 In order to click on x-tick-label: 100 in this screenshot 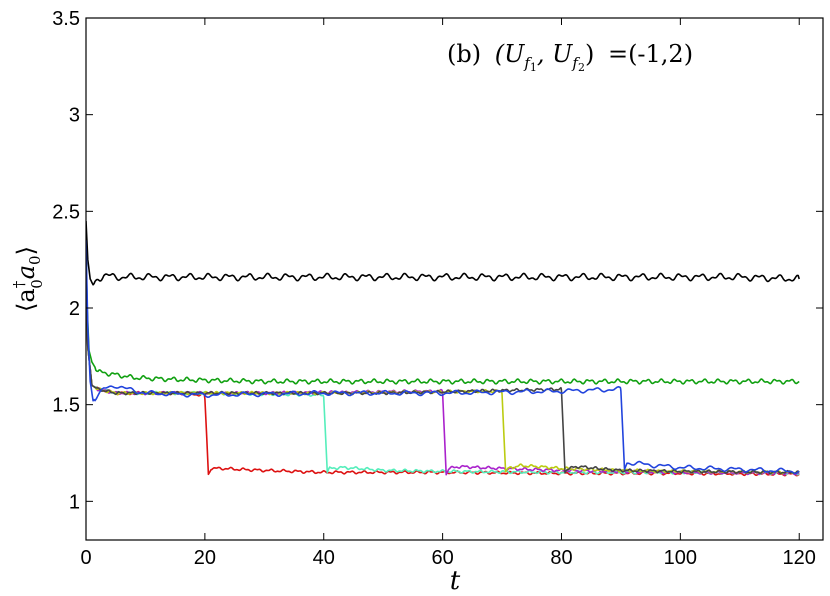, I will do `click(680, 558)`.